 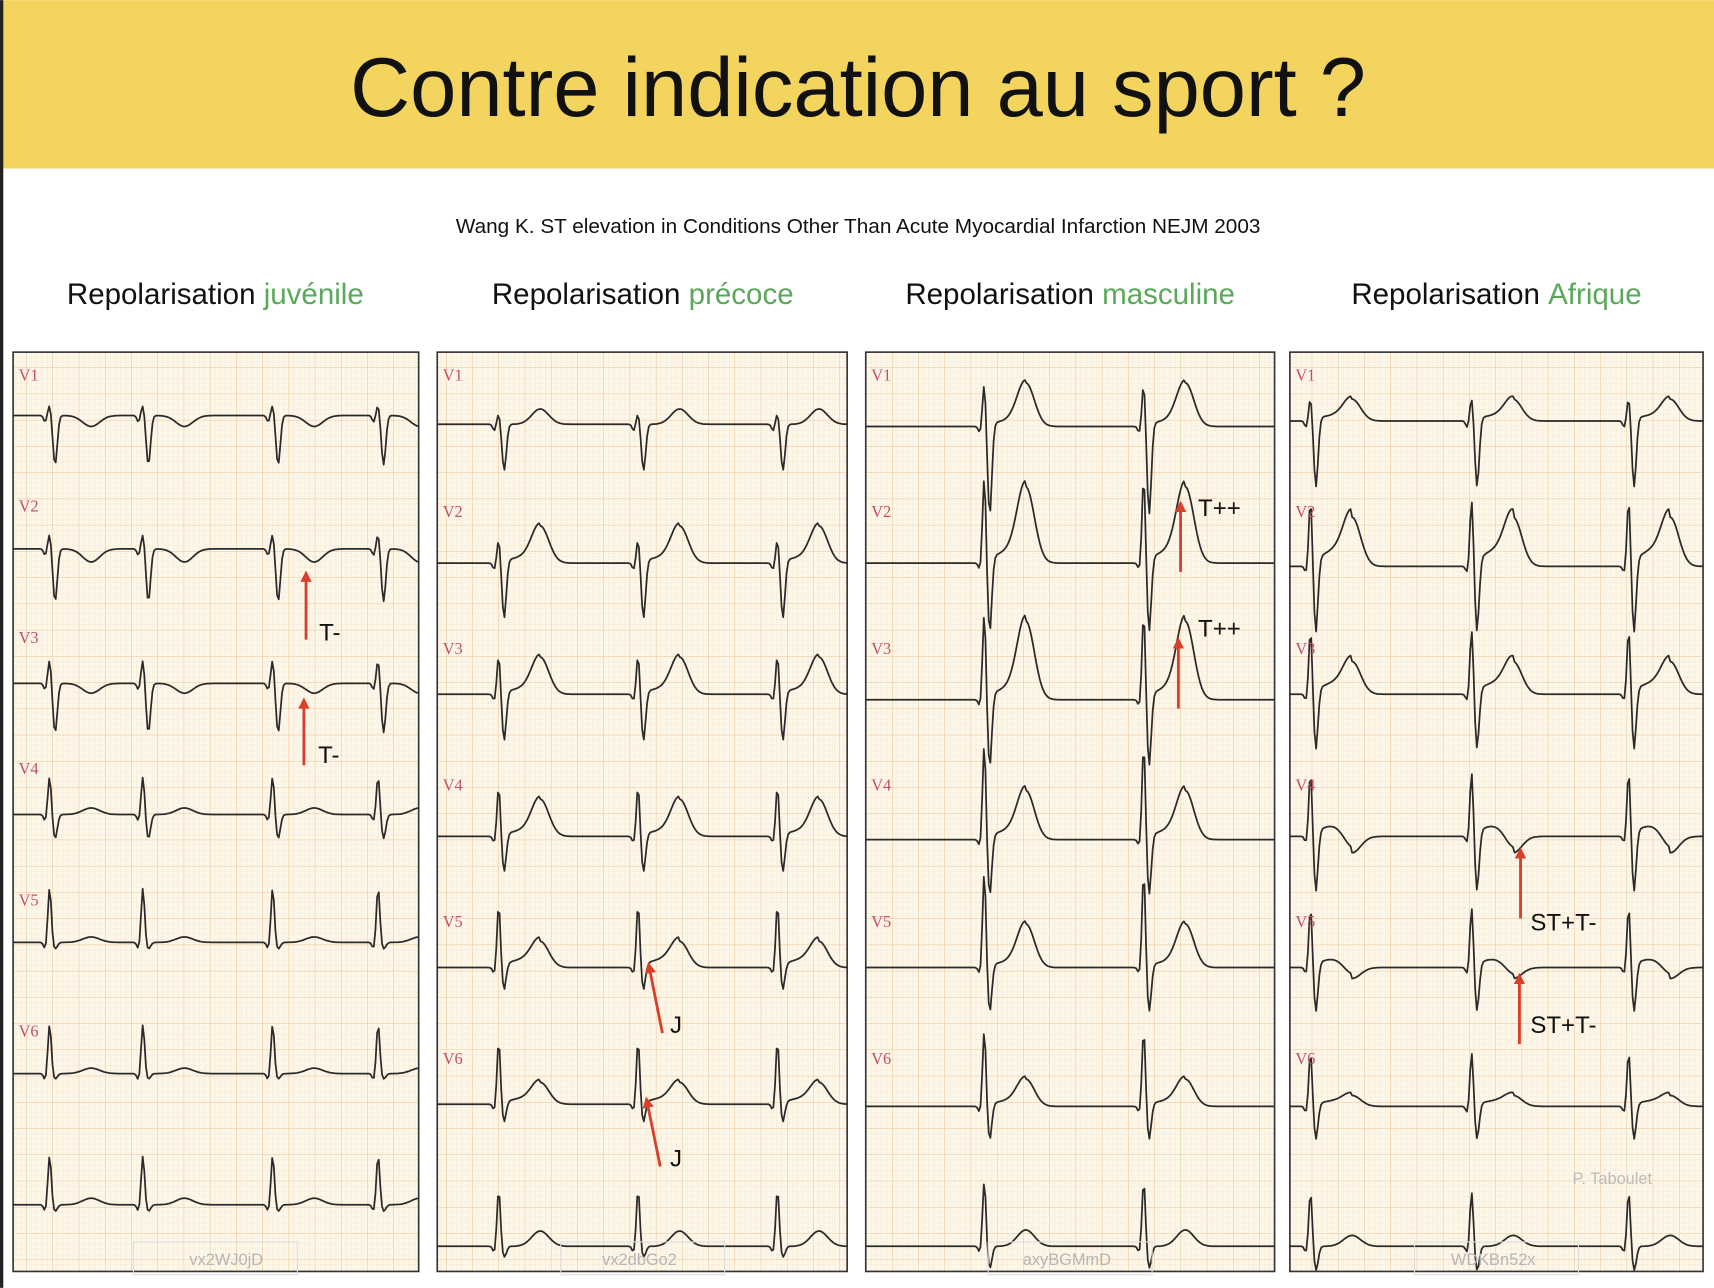 What do you see at coordinates (1067, 1260) in the screenshot?
I see `panel-code: axyBGMmD` at bounding box center [1067, 1260].